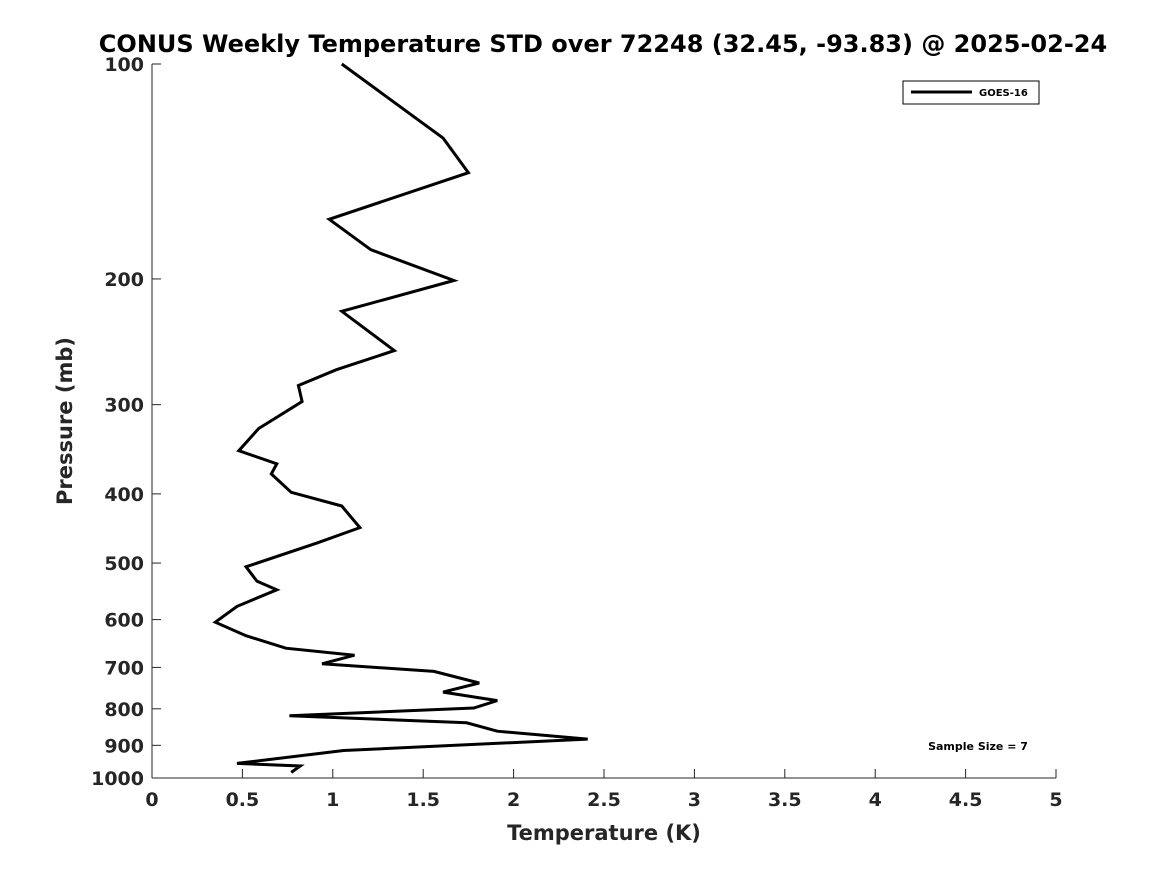 The height and width of the screenshot is (875, 1167). What do you see at coordinates (65, 421) in the screenshot?
I see `y-axis-label: Pressure (mb)` at bounding box center [65, 421].